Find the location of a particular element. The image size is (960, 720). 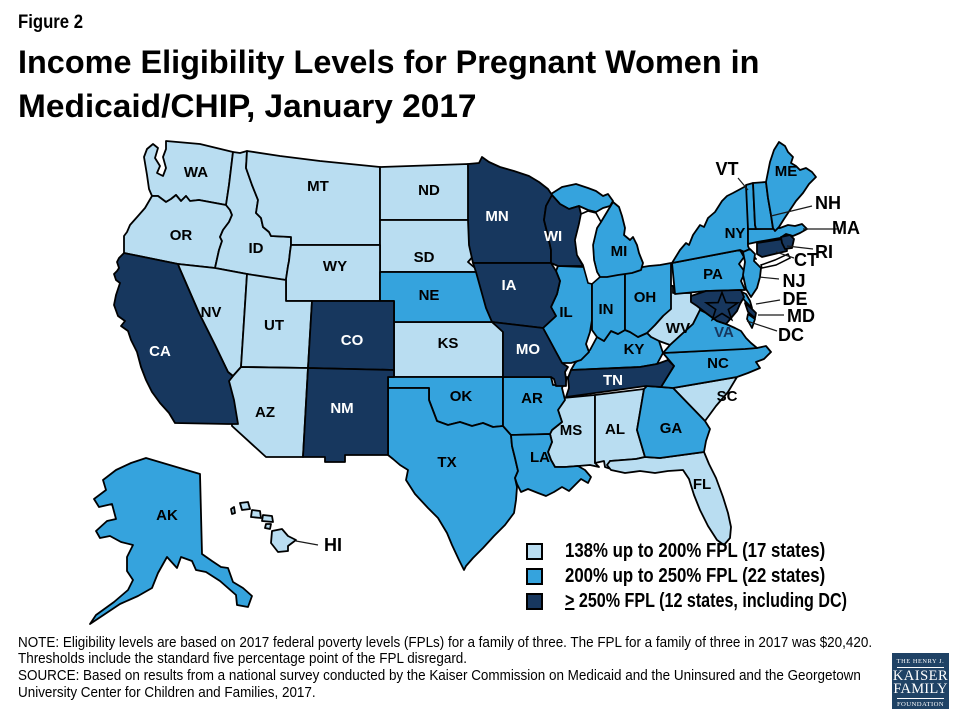

svg-text: ME is located at coordinates (786, 171).